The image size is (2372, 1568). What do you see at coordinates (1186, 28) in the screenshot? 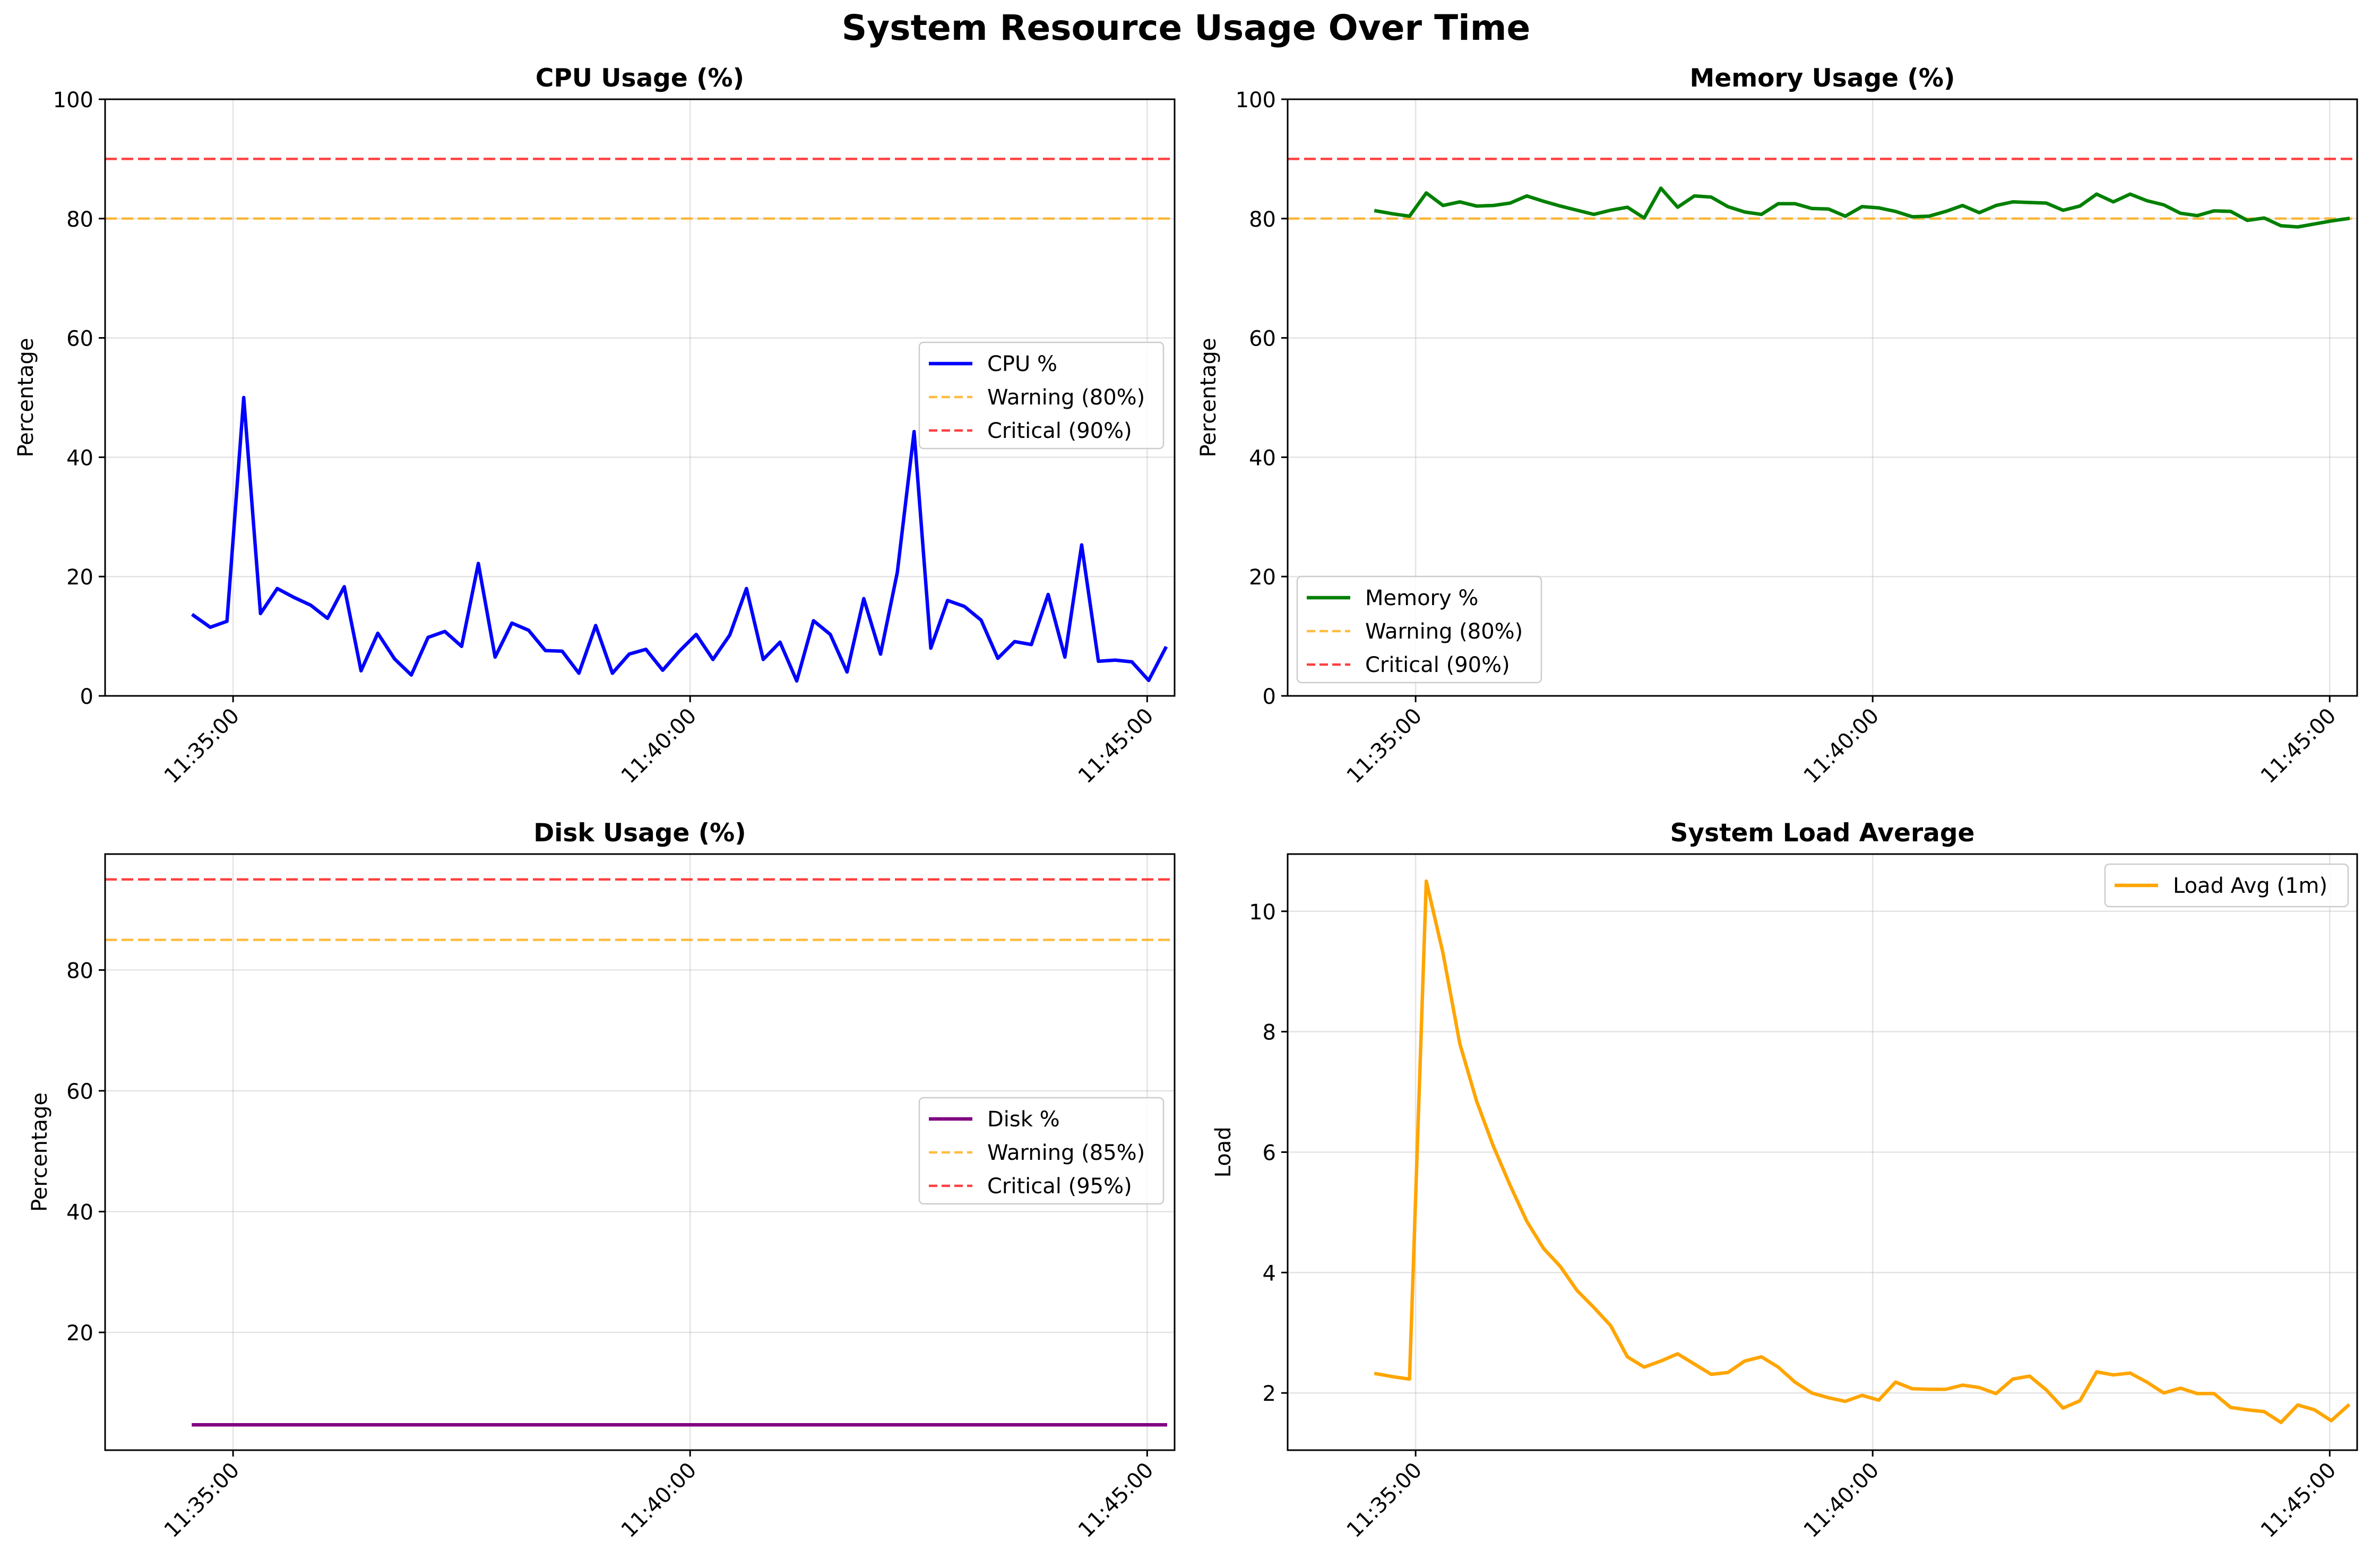
I see `figure-title: System Resource Usage Over Time` at bounding box center [1186, 28].